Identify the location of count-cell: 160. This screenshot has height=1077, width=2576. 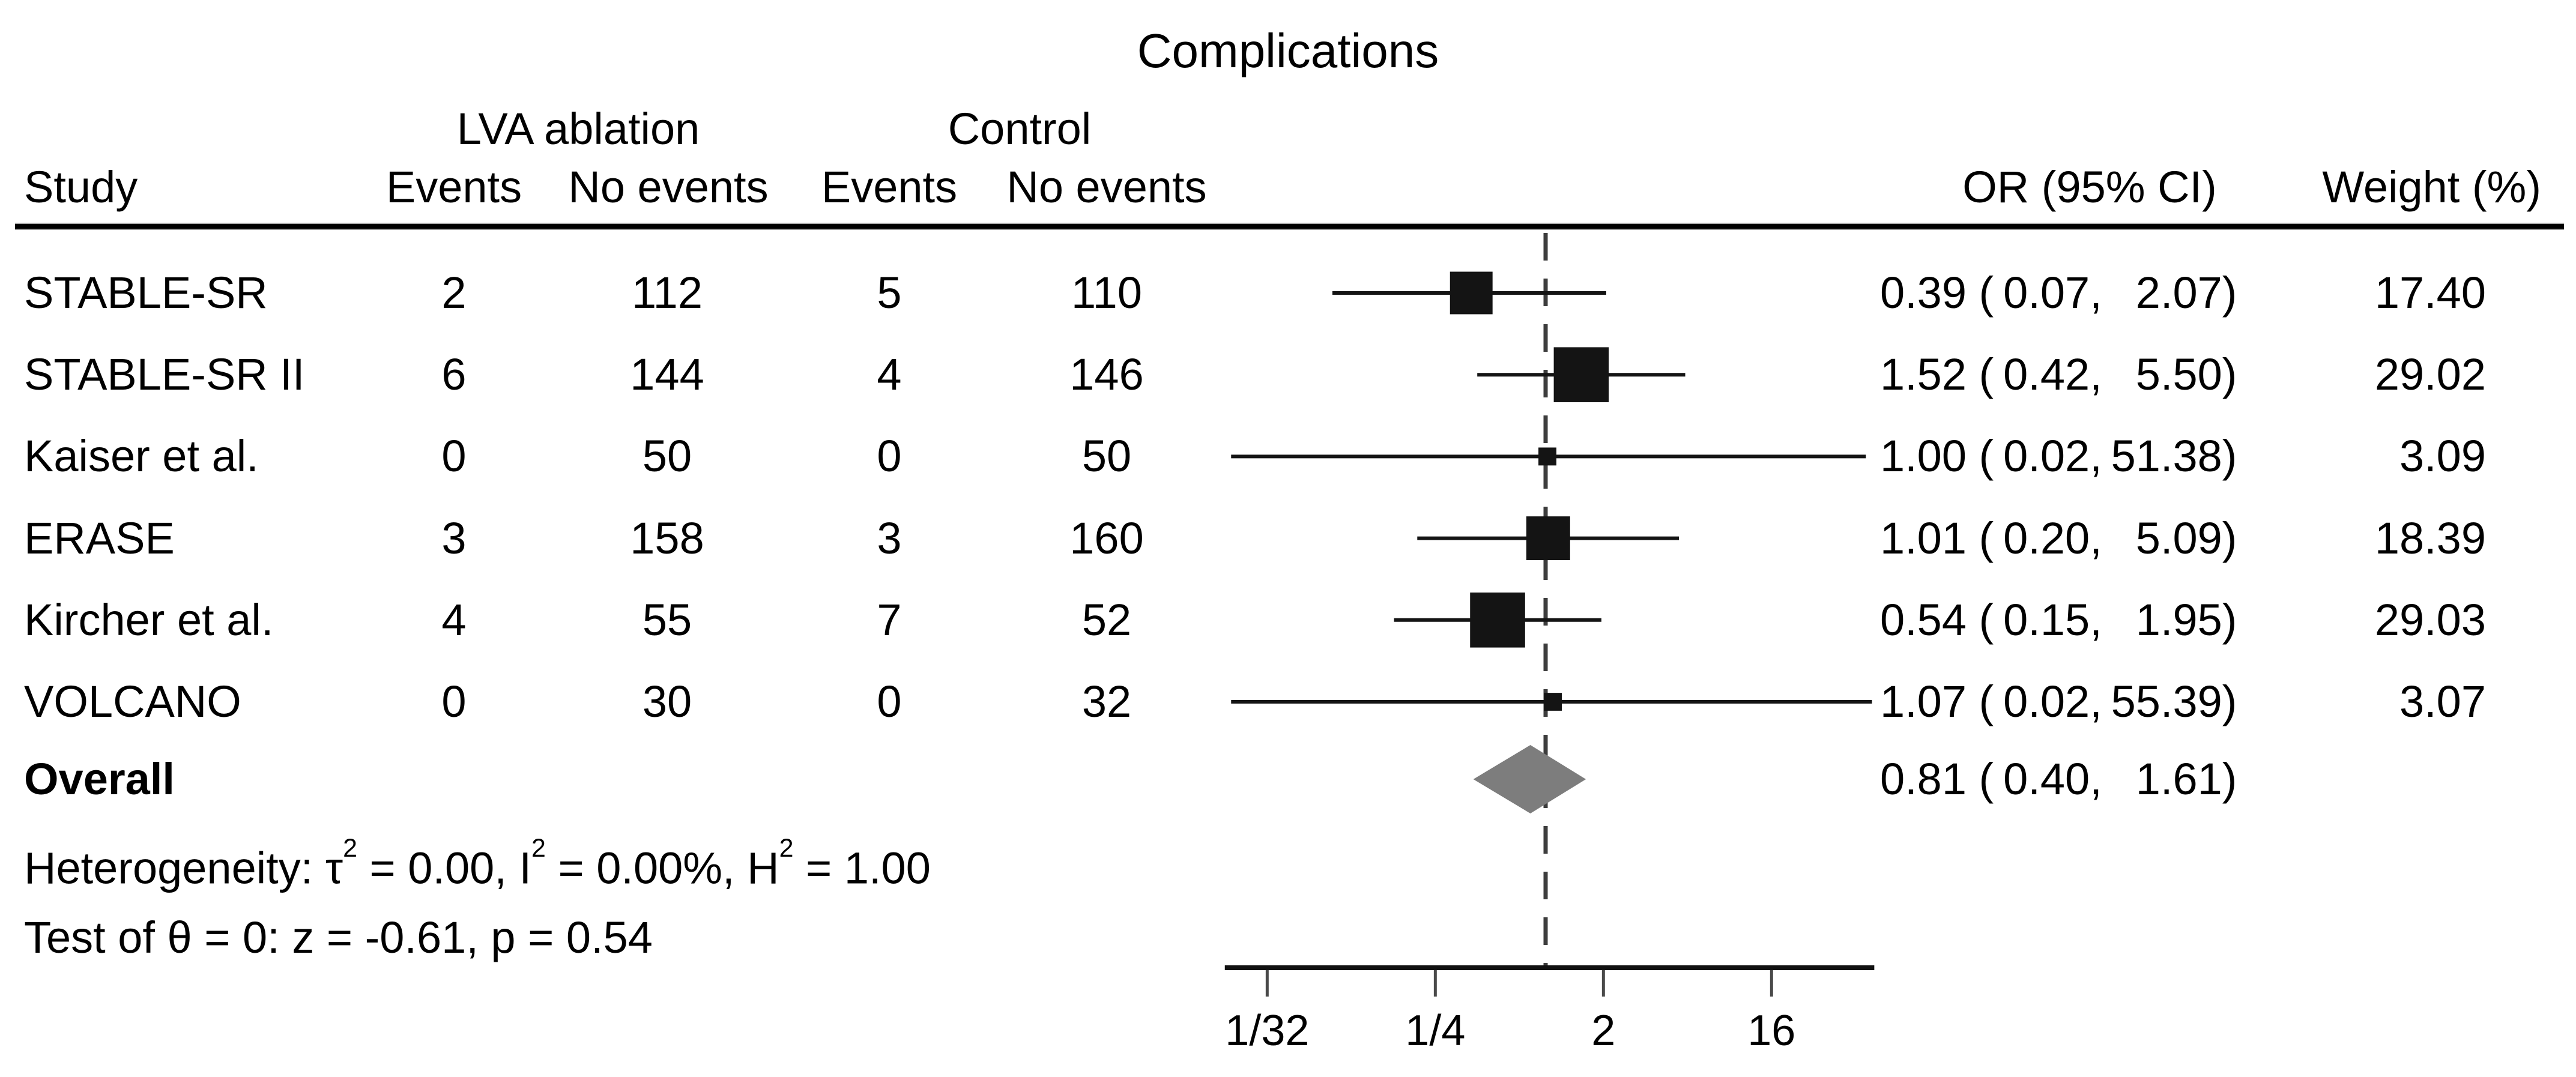
(1106, 538).